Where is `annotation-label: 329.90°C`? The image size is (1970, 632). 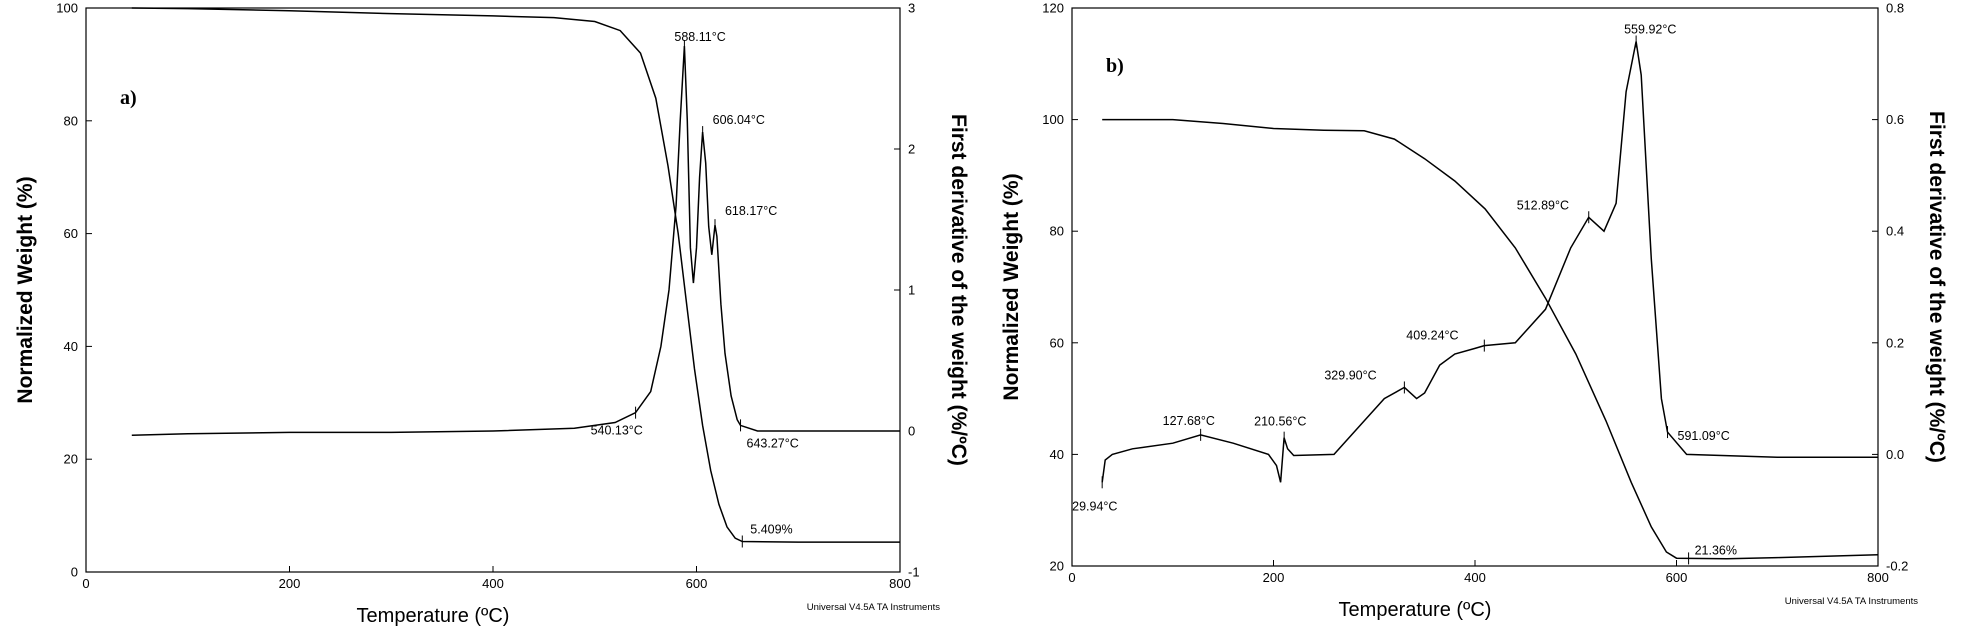 annotation-label: 329.90°C is located at coordinates (1350, 375).